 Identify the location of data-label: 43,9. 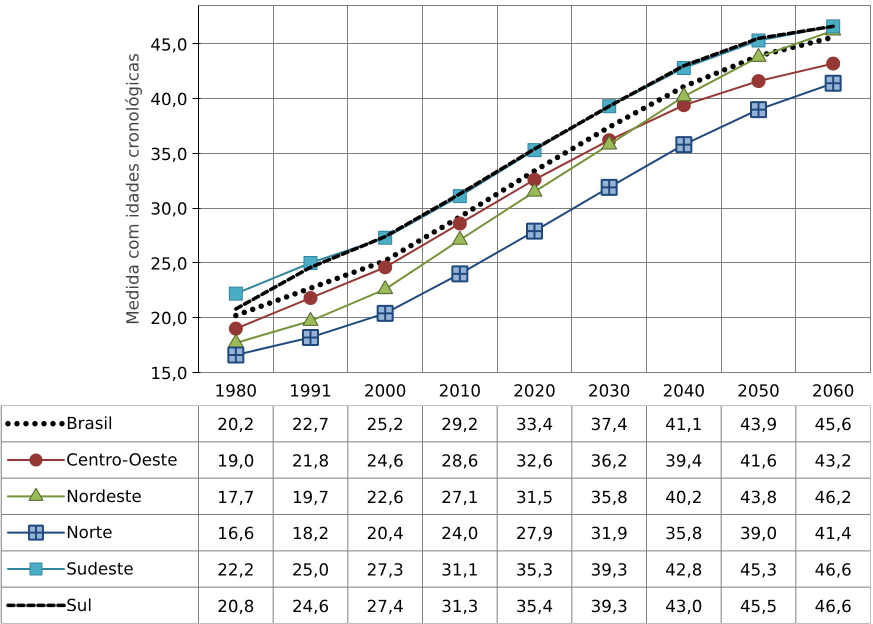
(759, 424).